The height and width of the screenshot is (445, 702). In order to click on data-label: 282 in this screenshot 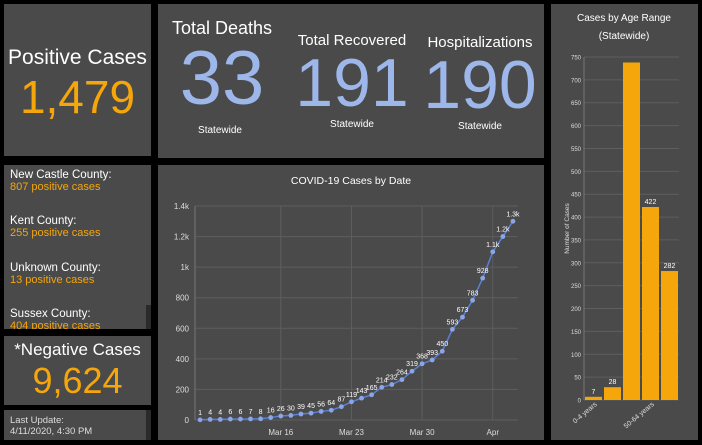, I will do `click(670, 266)`.